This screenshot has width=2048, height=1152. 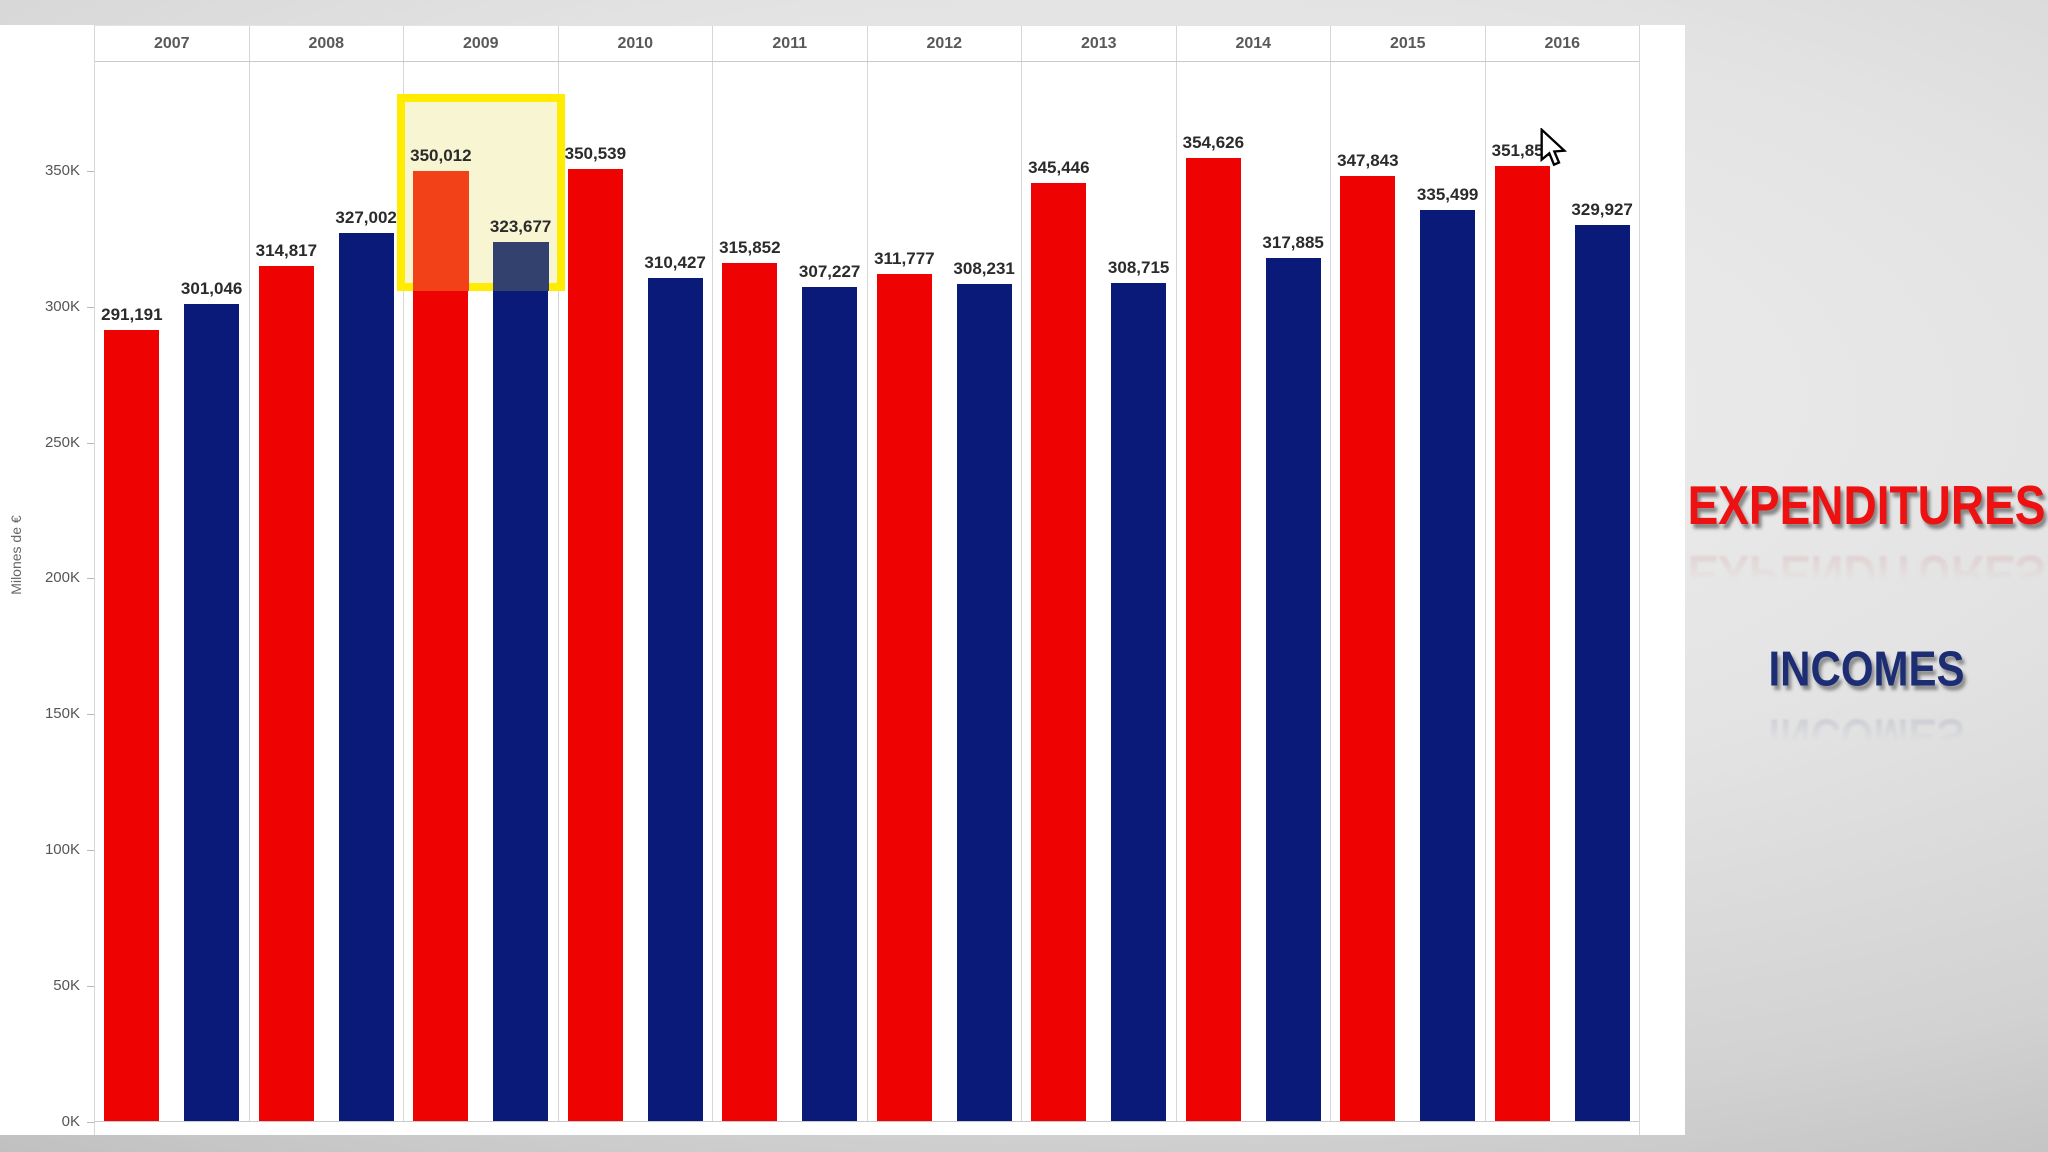 What do you see at coordinates (327, 43) in the screenshot?
I see `year-label: 2008` at bounding box center [327, 43].